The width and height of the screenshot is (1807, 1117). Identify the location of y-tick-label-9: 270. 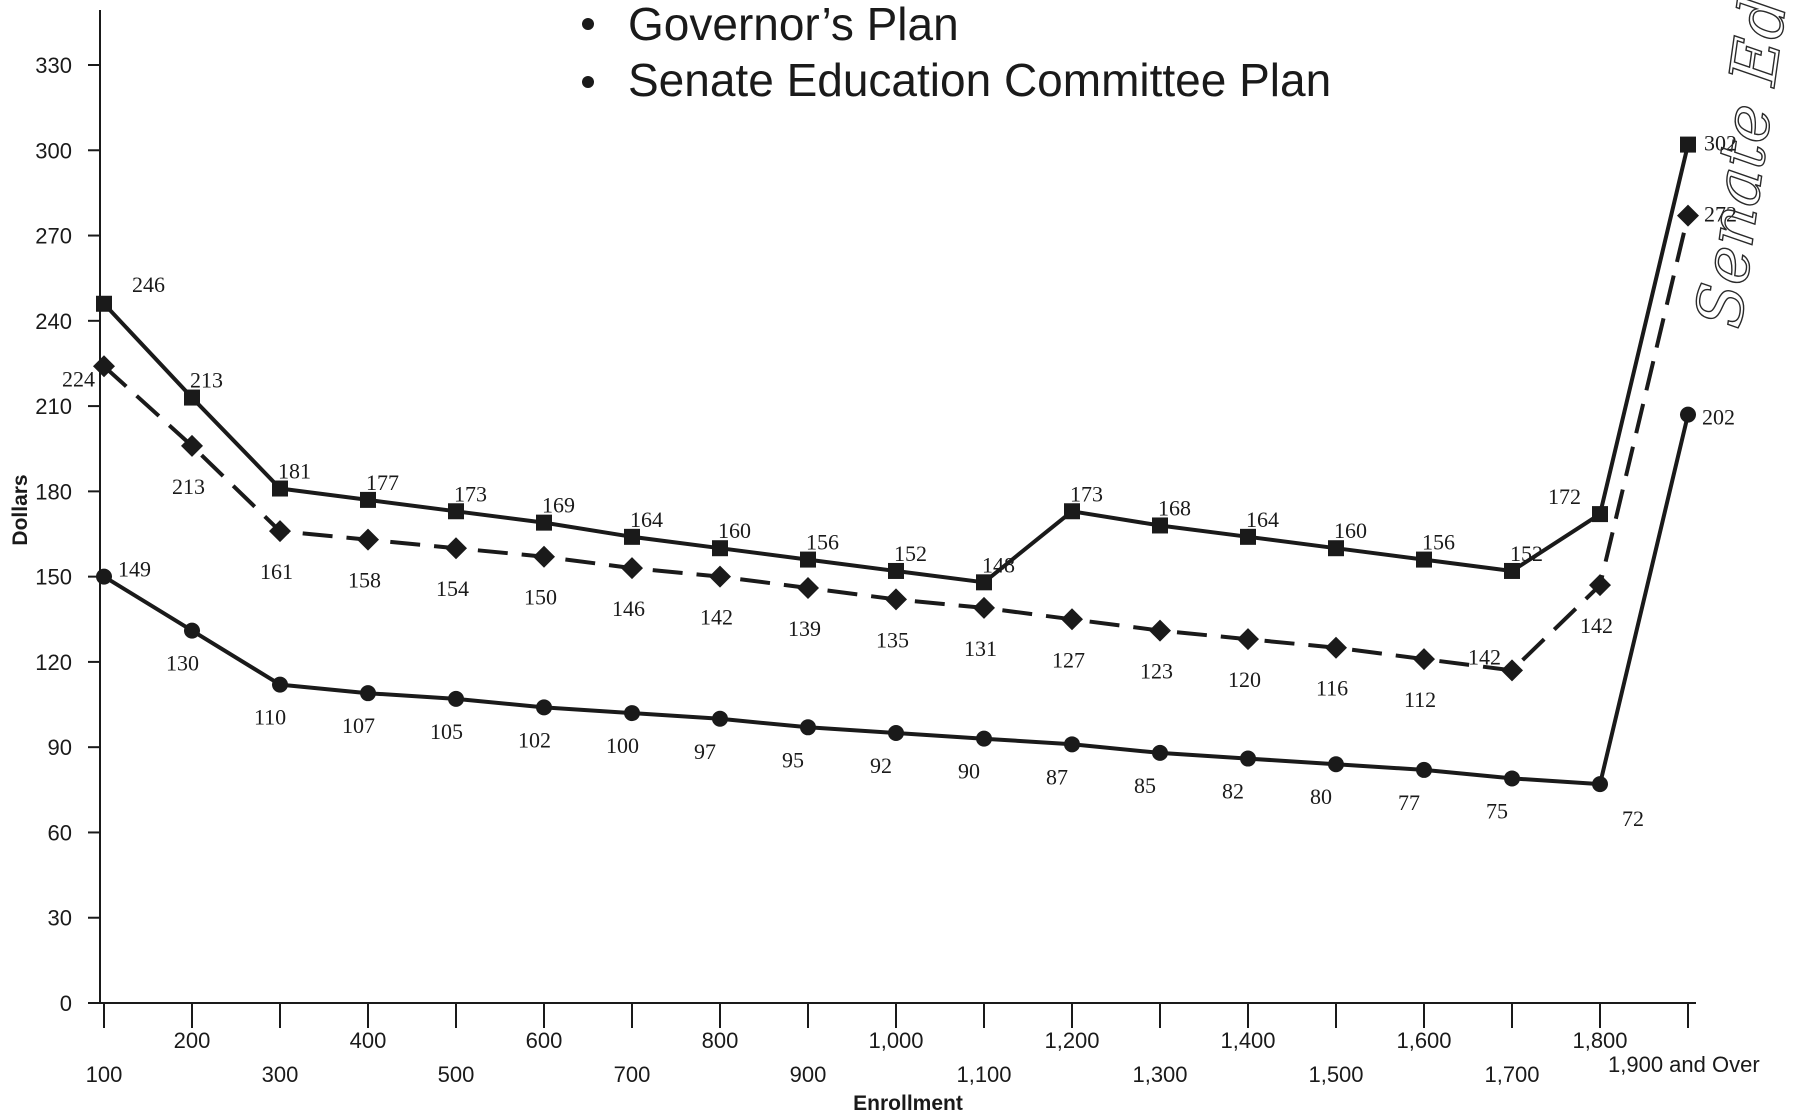
(53, 236).